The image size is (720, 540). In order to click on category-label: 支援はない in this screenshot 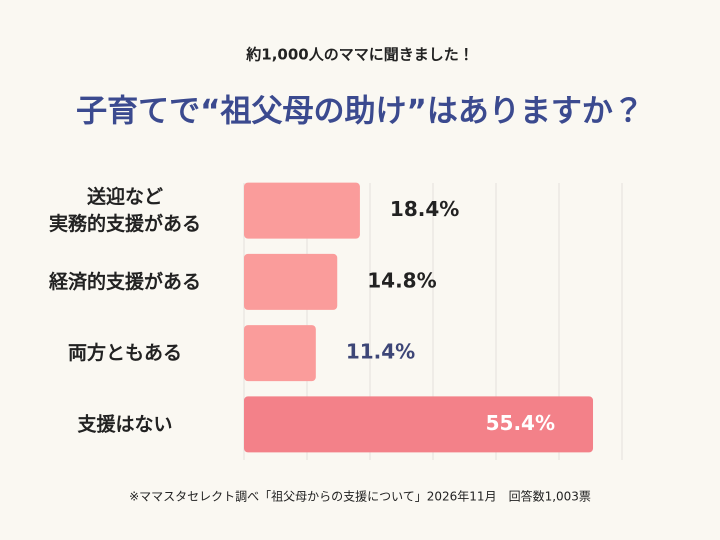, I will do `click(124, 423)`.